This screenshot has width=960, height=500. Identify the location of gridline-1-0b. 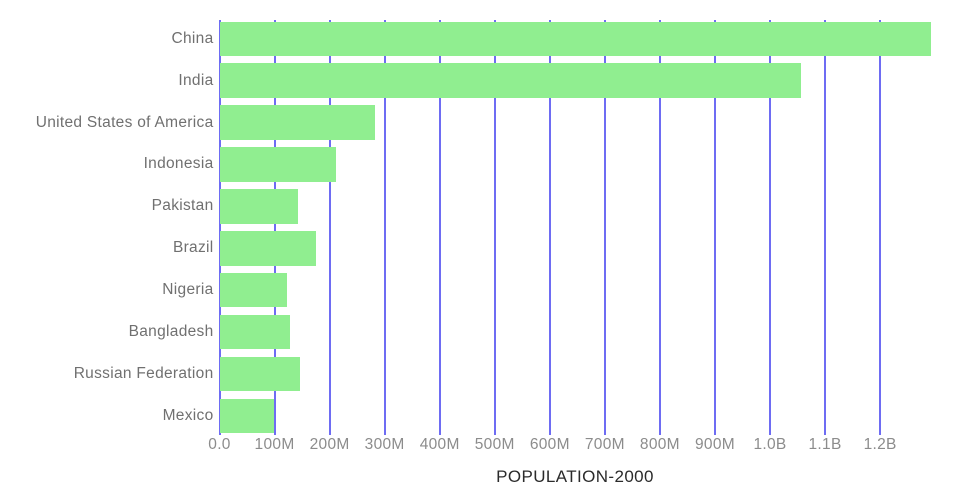
(770, 227).